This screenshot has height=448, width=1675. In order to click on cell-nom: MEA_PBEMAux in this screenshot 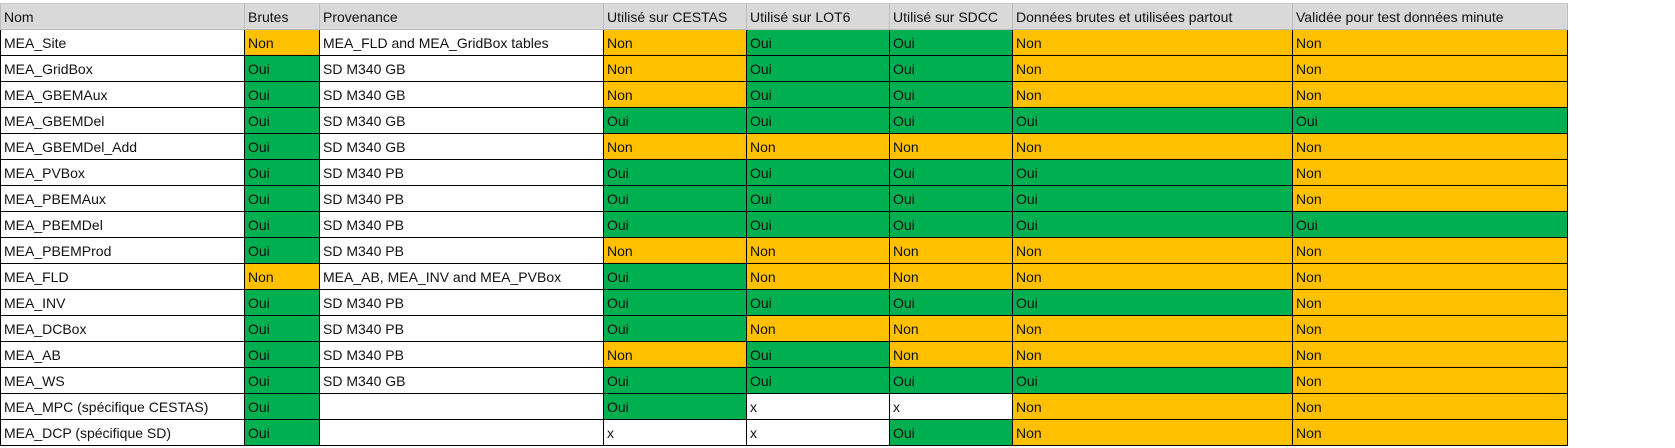, I will do `click(122, 198)`.